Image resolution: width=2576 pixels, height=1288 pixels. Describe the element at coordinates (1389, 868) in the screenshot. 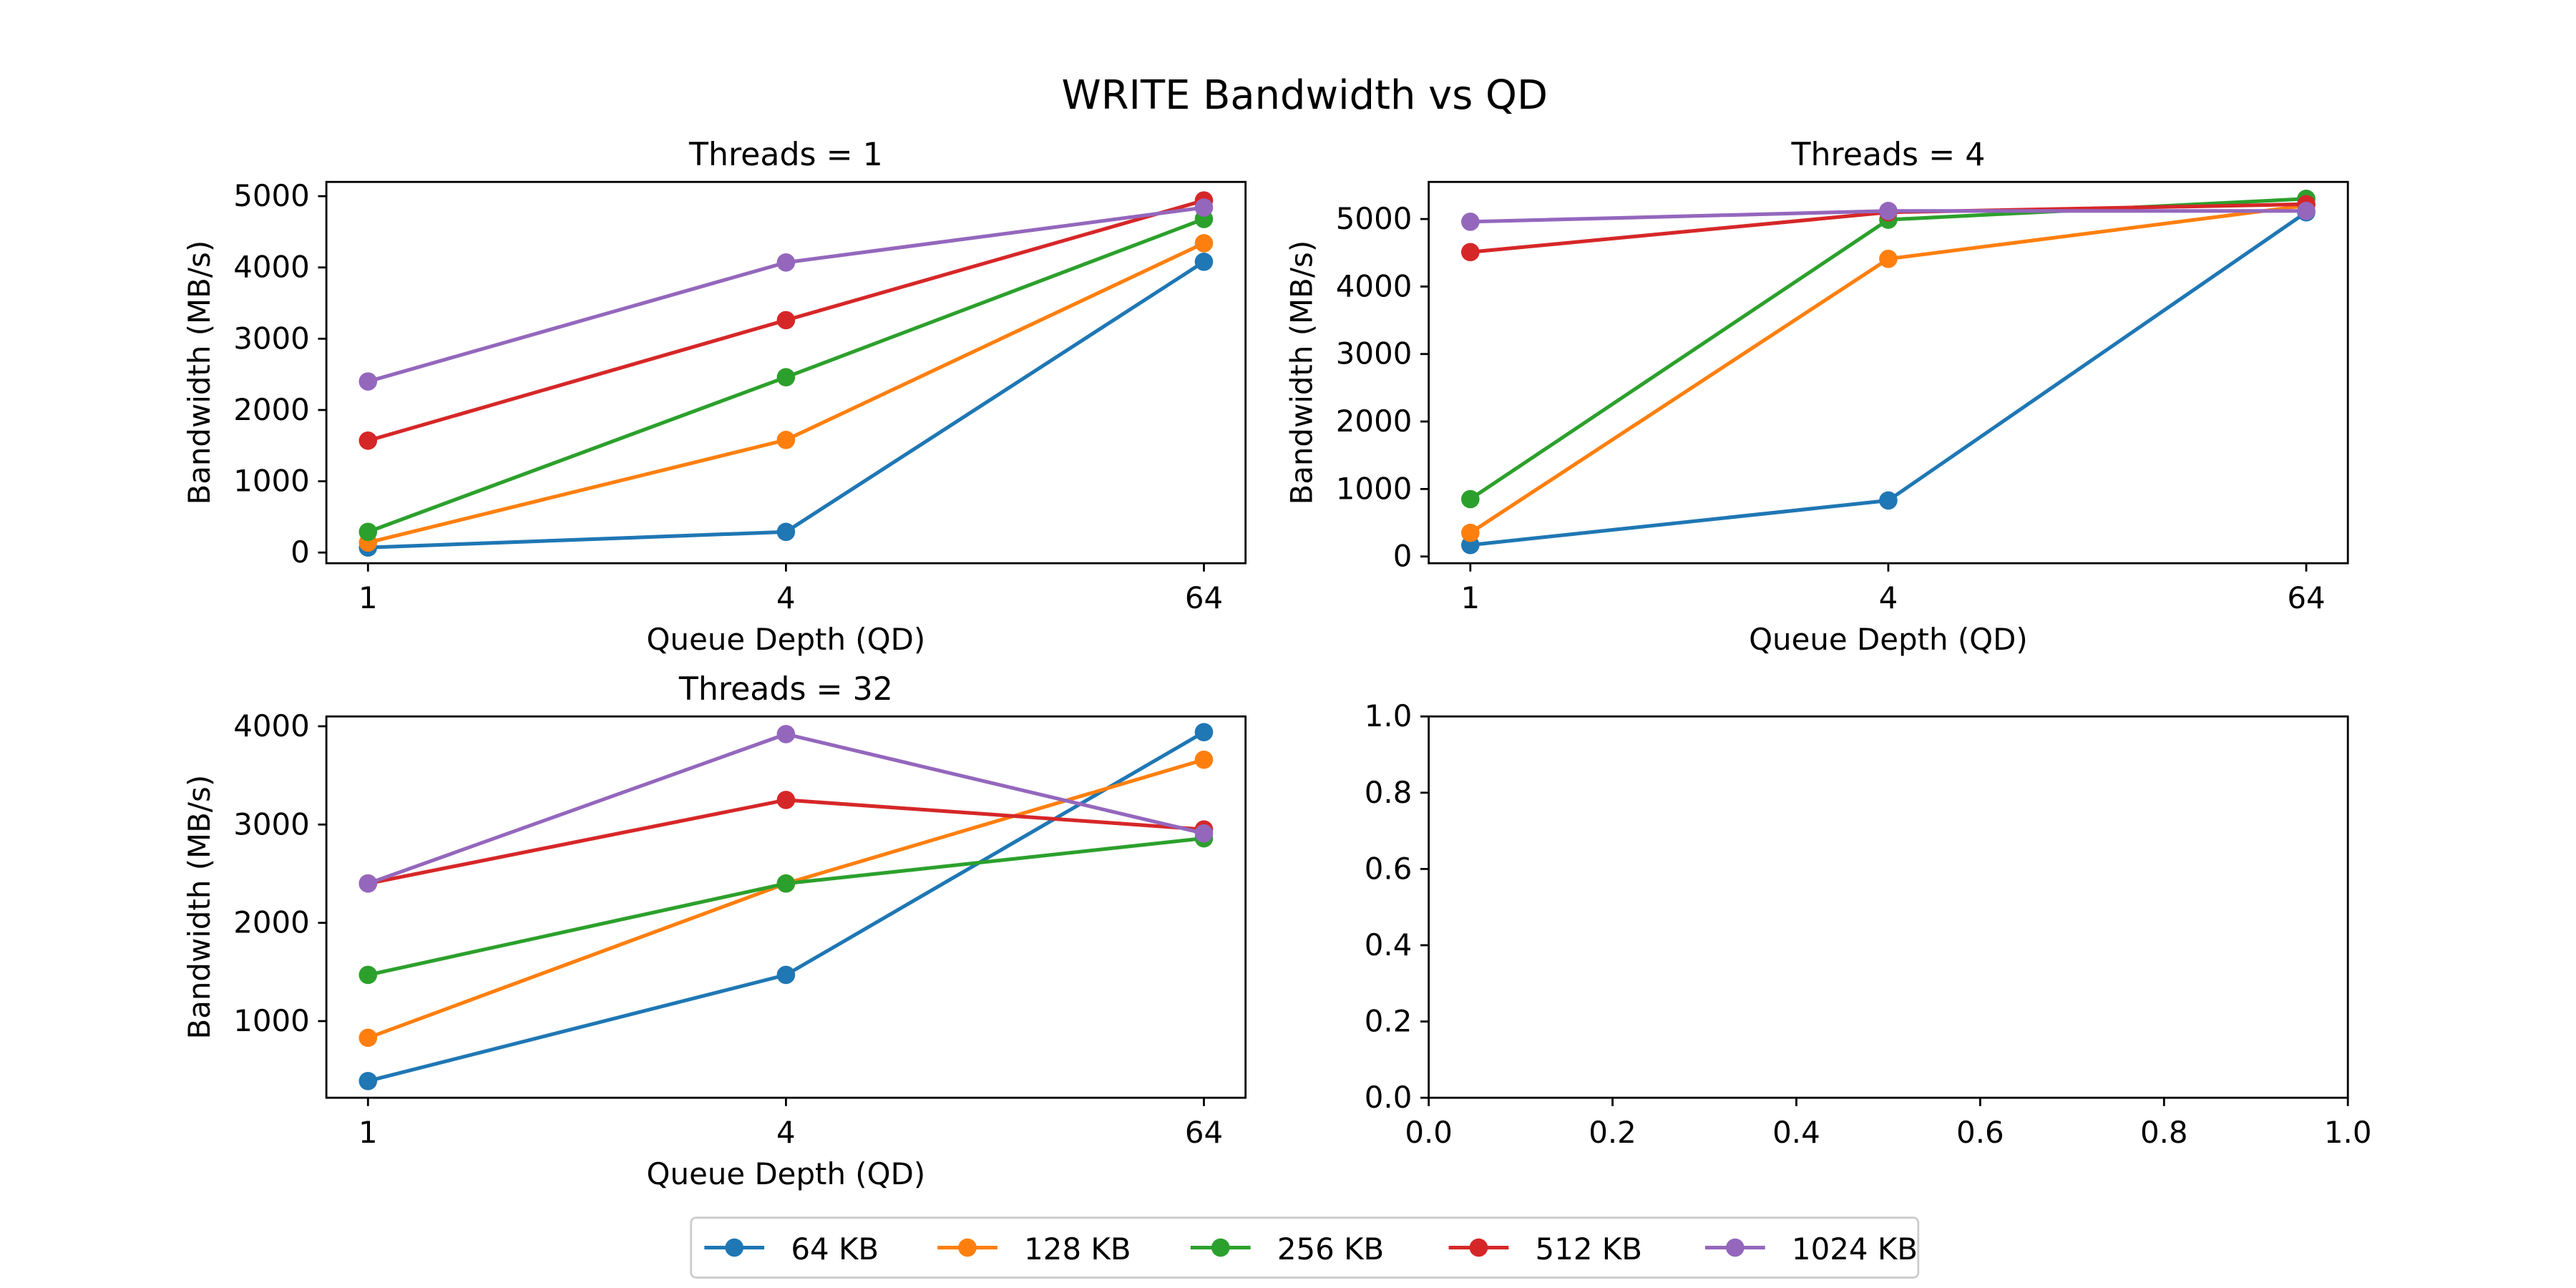

I see `y-tick-label: 0.6` at that location.